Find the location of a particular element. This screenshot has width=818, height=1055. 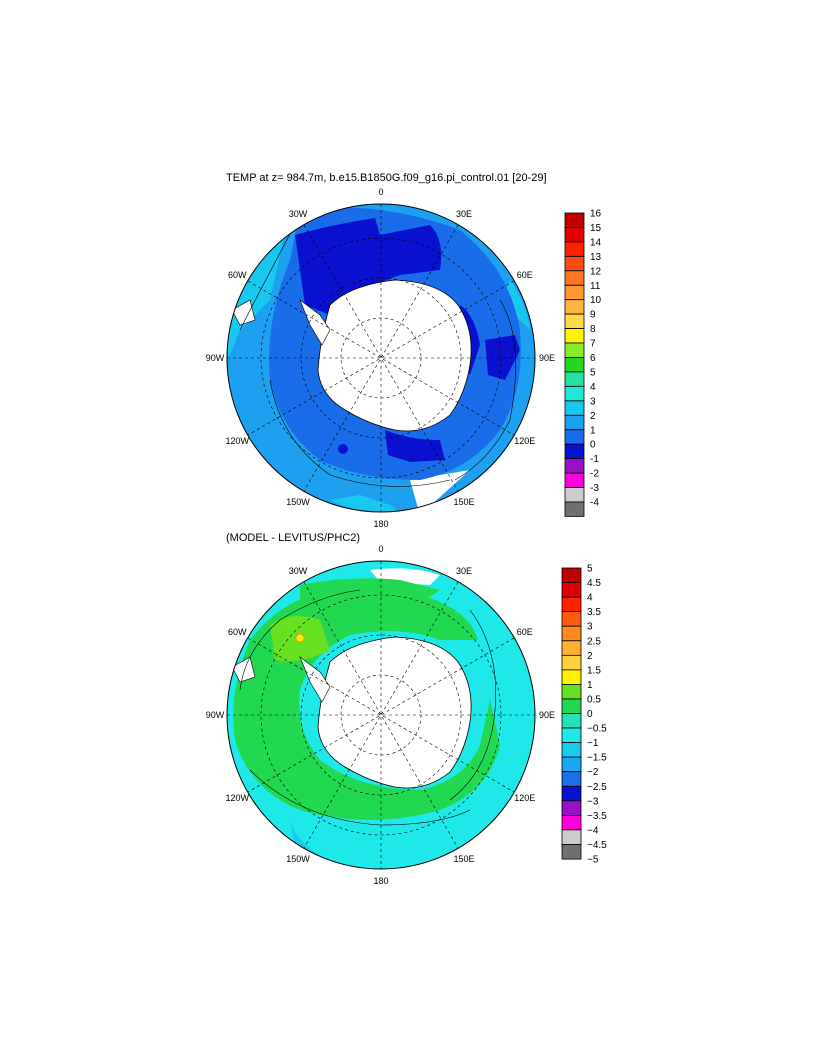

map2-colorbar-label: 1.5 is located at coordinates (594, 670).